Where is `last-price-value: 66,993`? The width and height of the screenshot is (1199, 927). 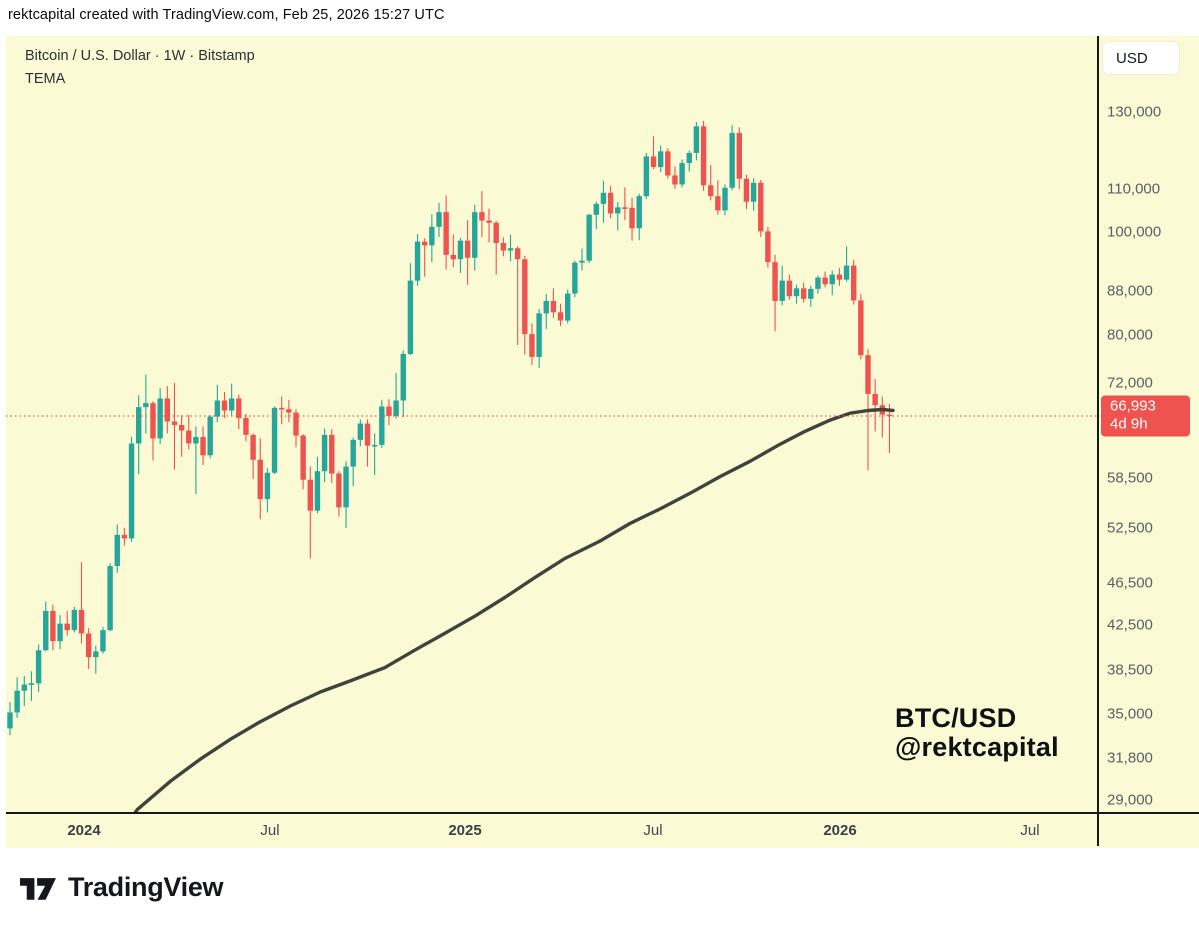 last-price-value: 66,993 is located at coordinates (1133, 406).